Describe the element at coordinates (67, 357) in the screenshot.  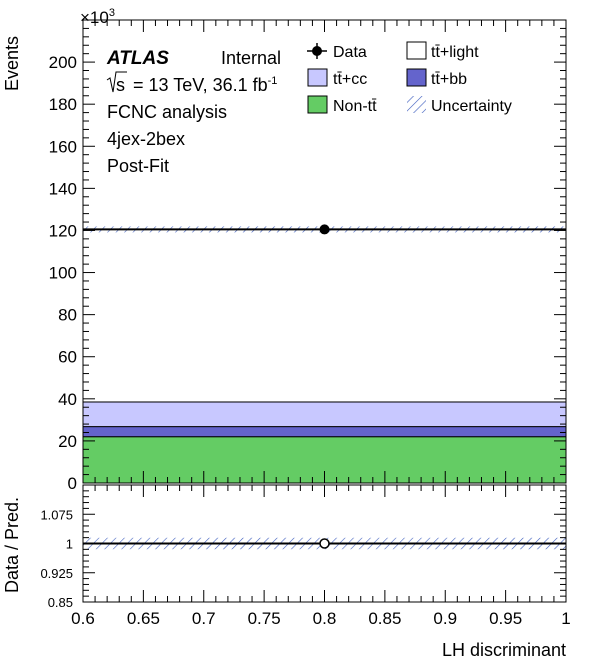
I see `main-y-tick-label: 60` at that location.